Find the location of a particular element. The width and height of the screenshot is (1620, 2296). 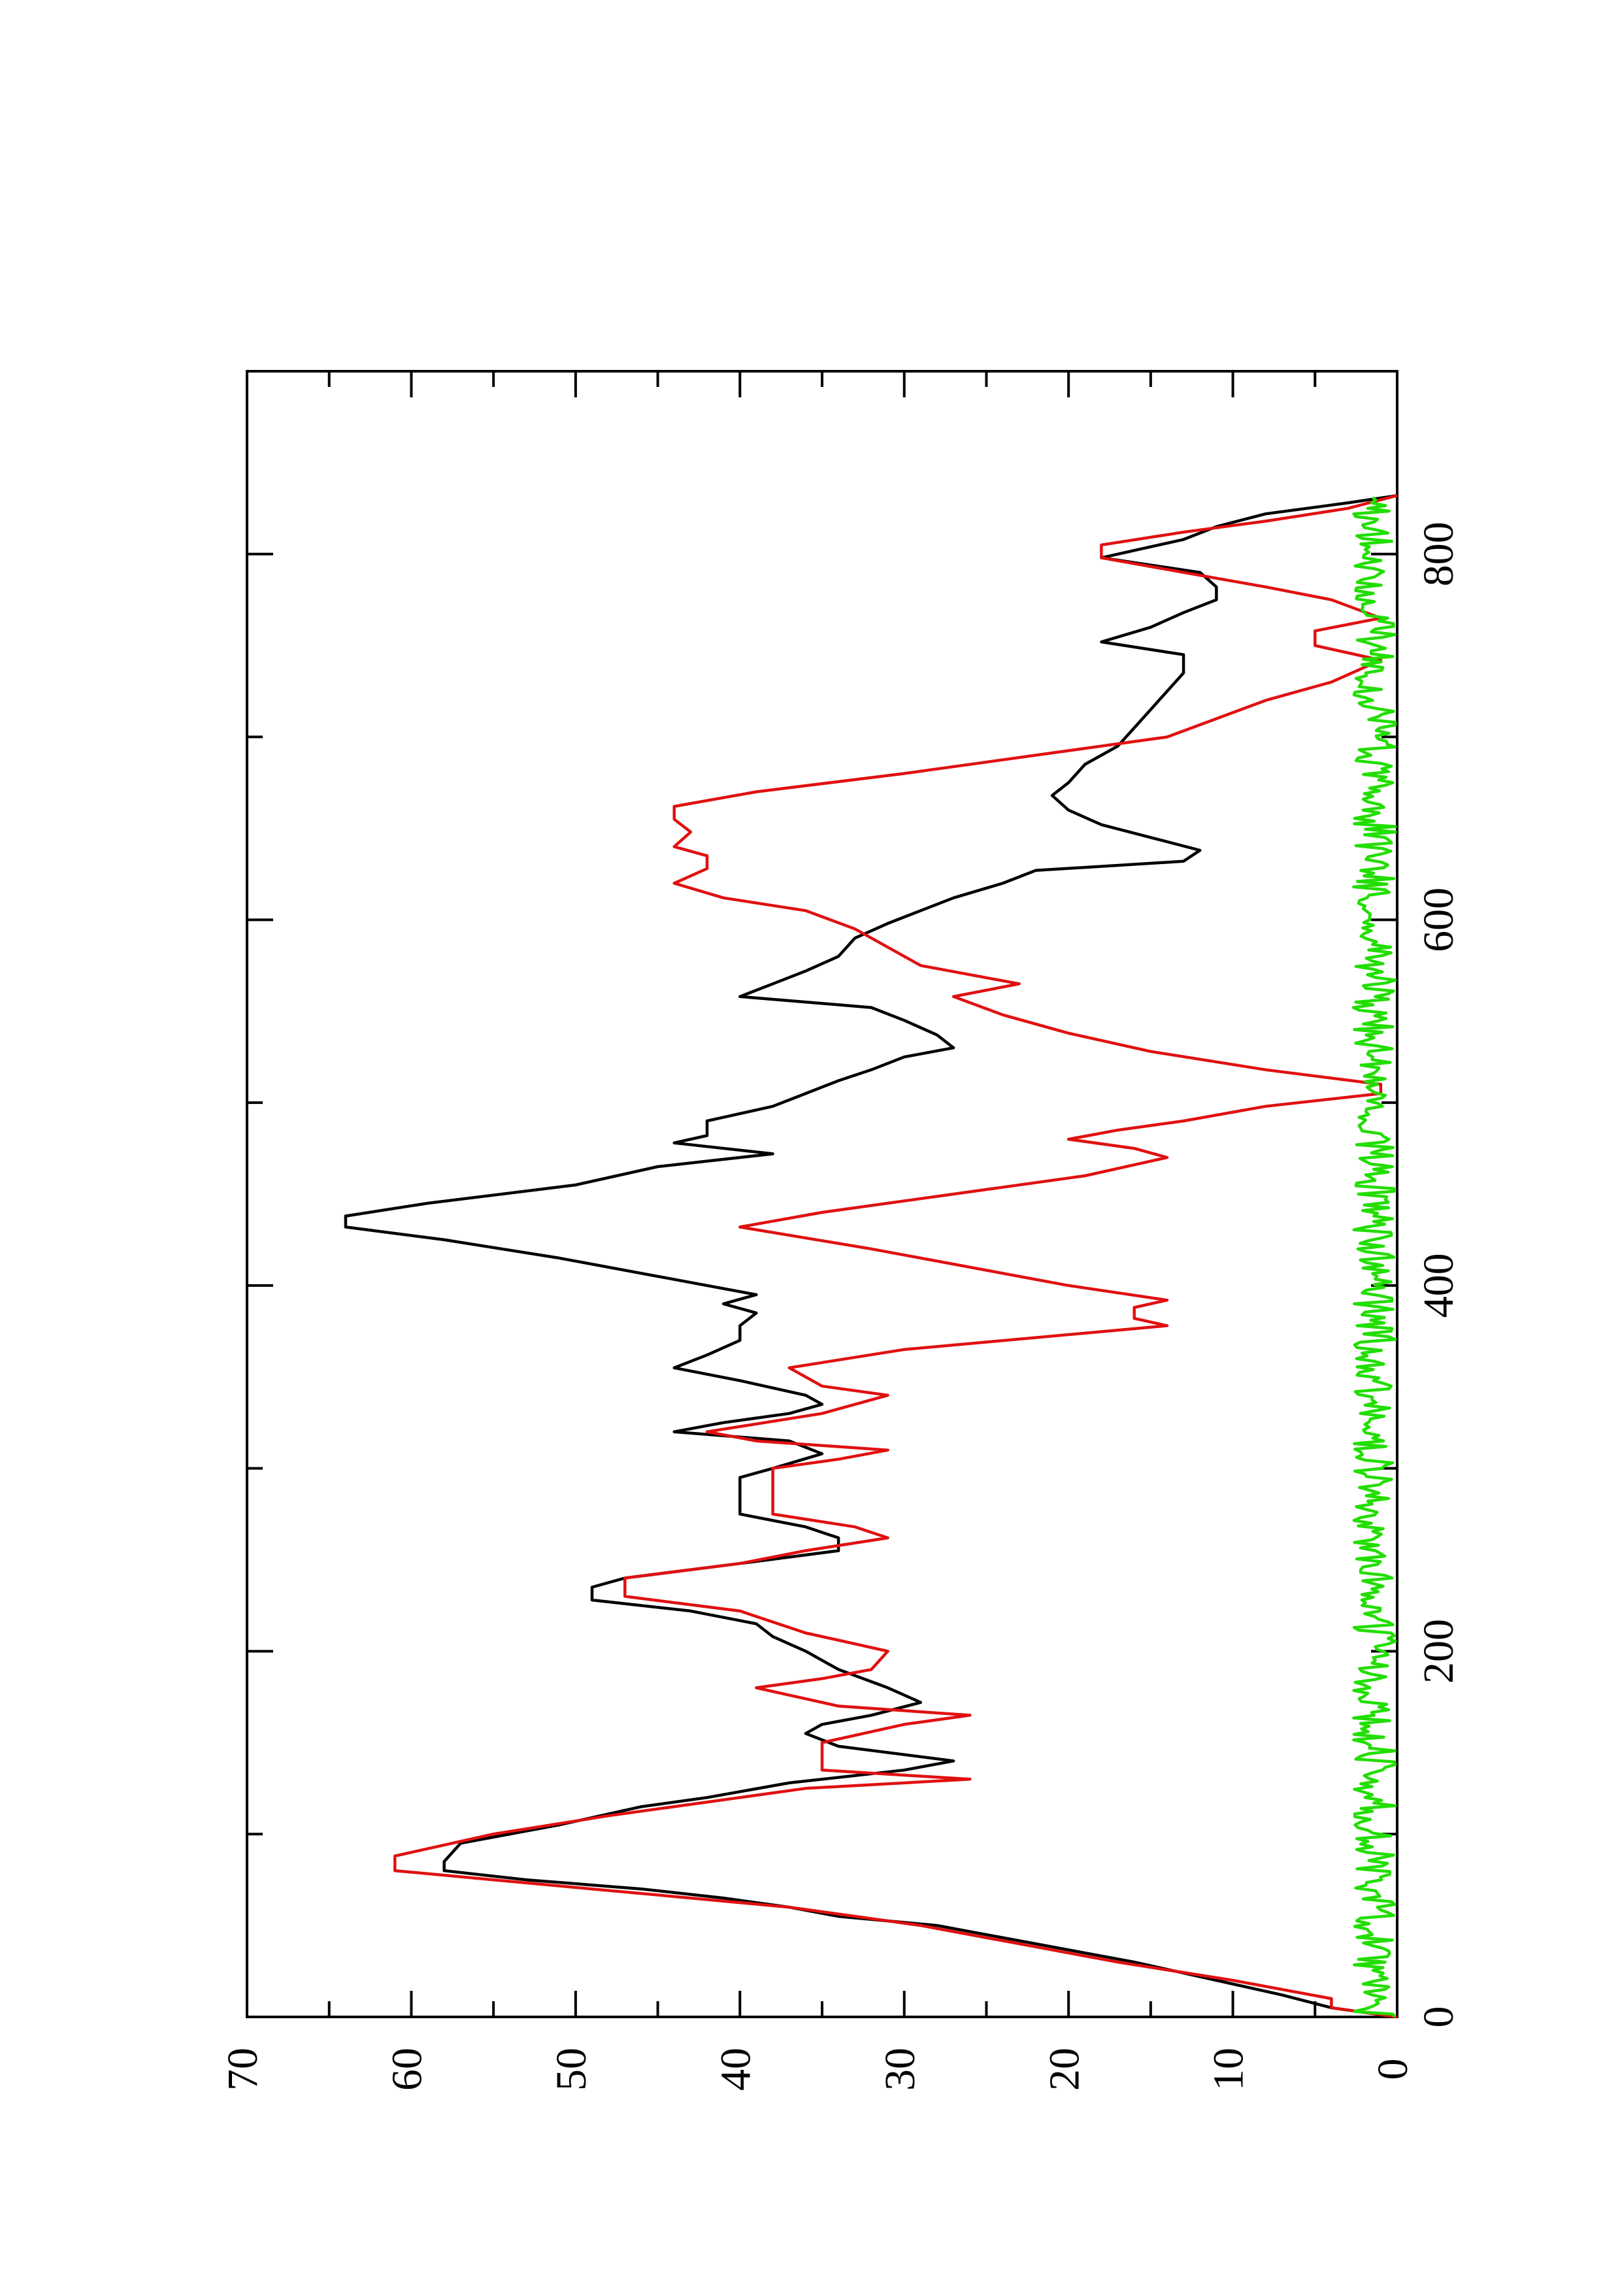

x-tick-label: 0 is located at coordinates (1439, 2017).